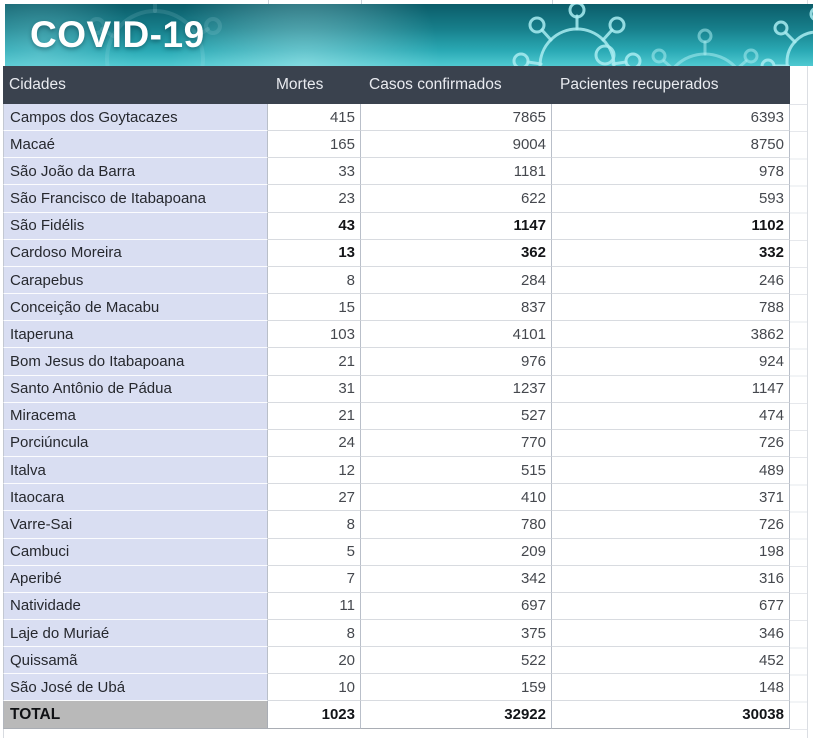  Describe the element at coordinates (671, 688) in the screenshot. I see `cell-recovered: 148` at that location.